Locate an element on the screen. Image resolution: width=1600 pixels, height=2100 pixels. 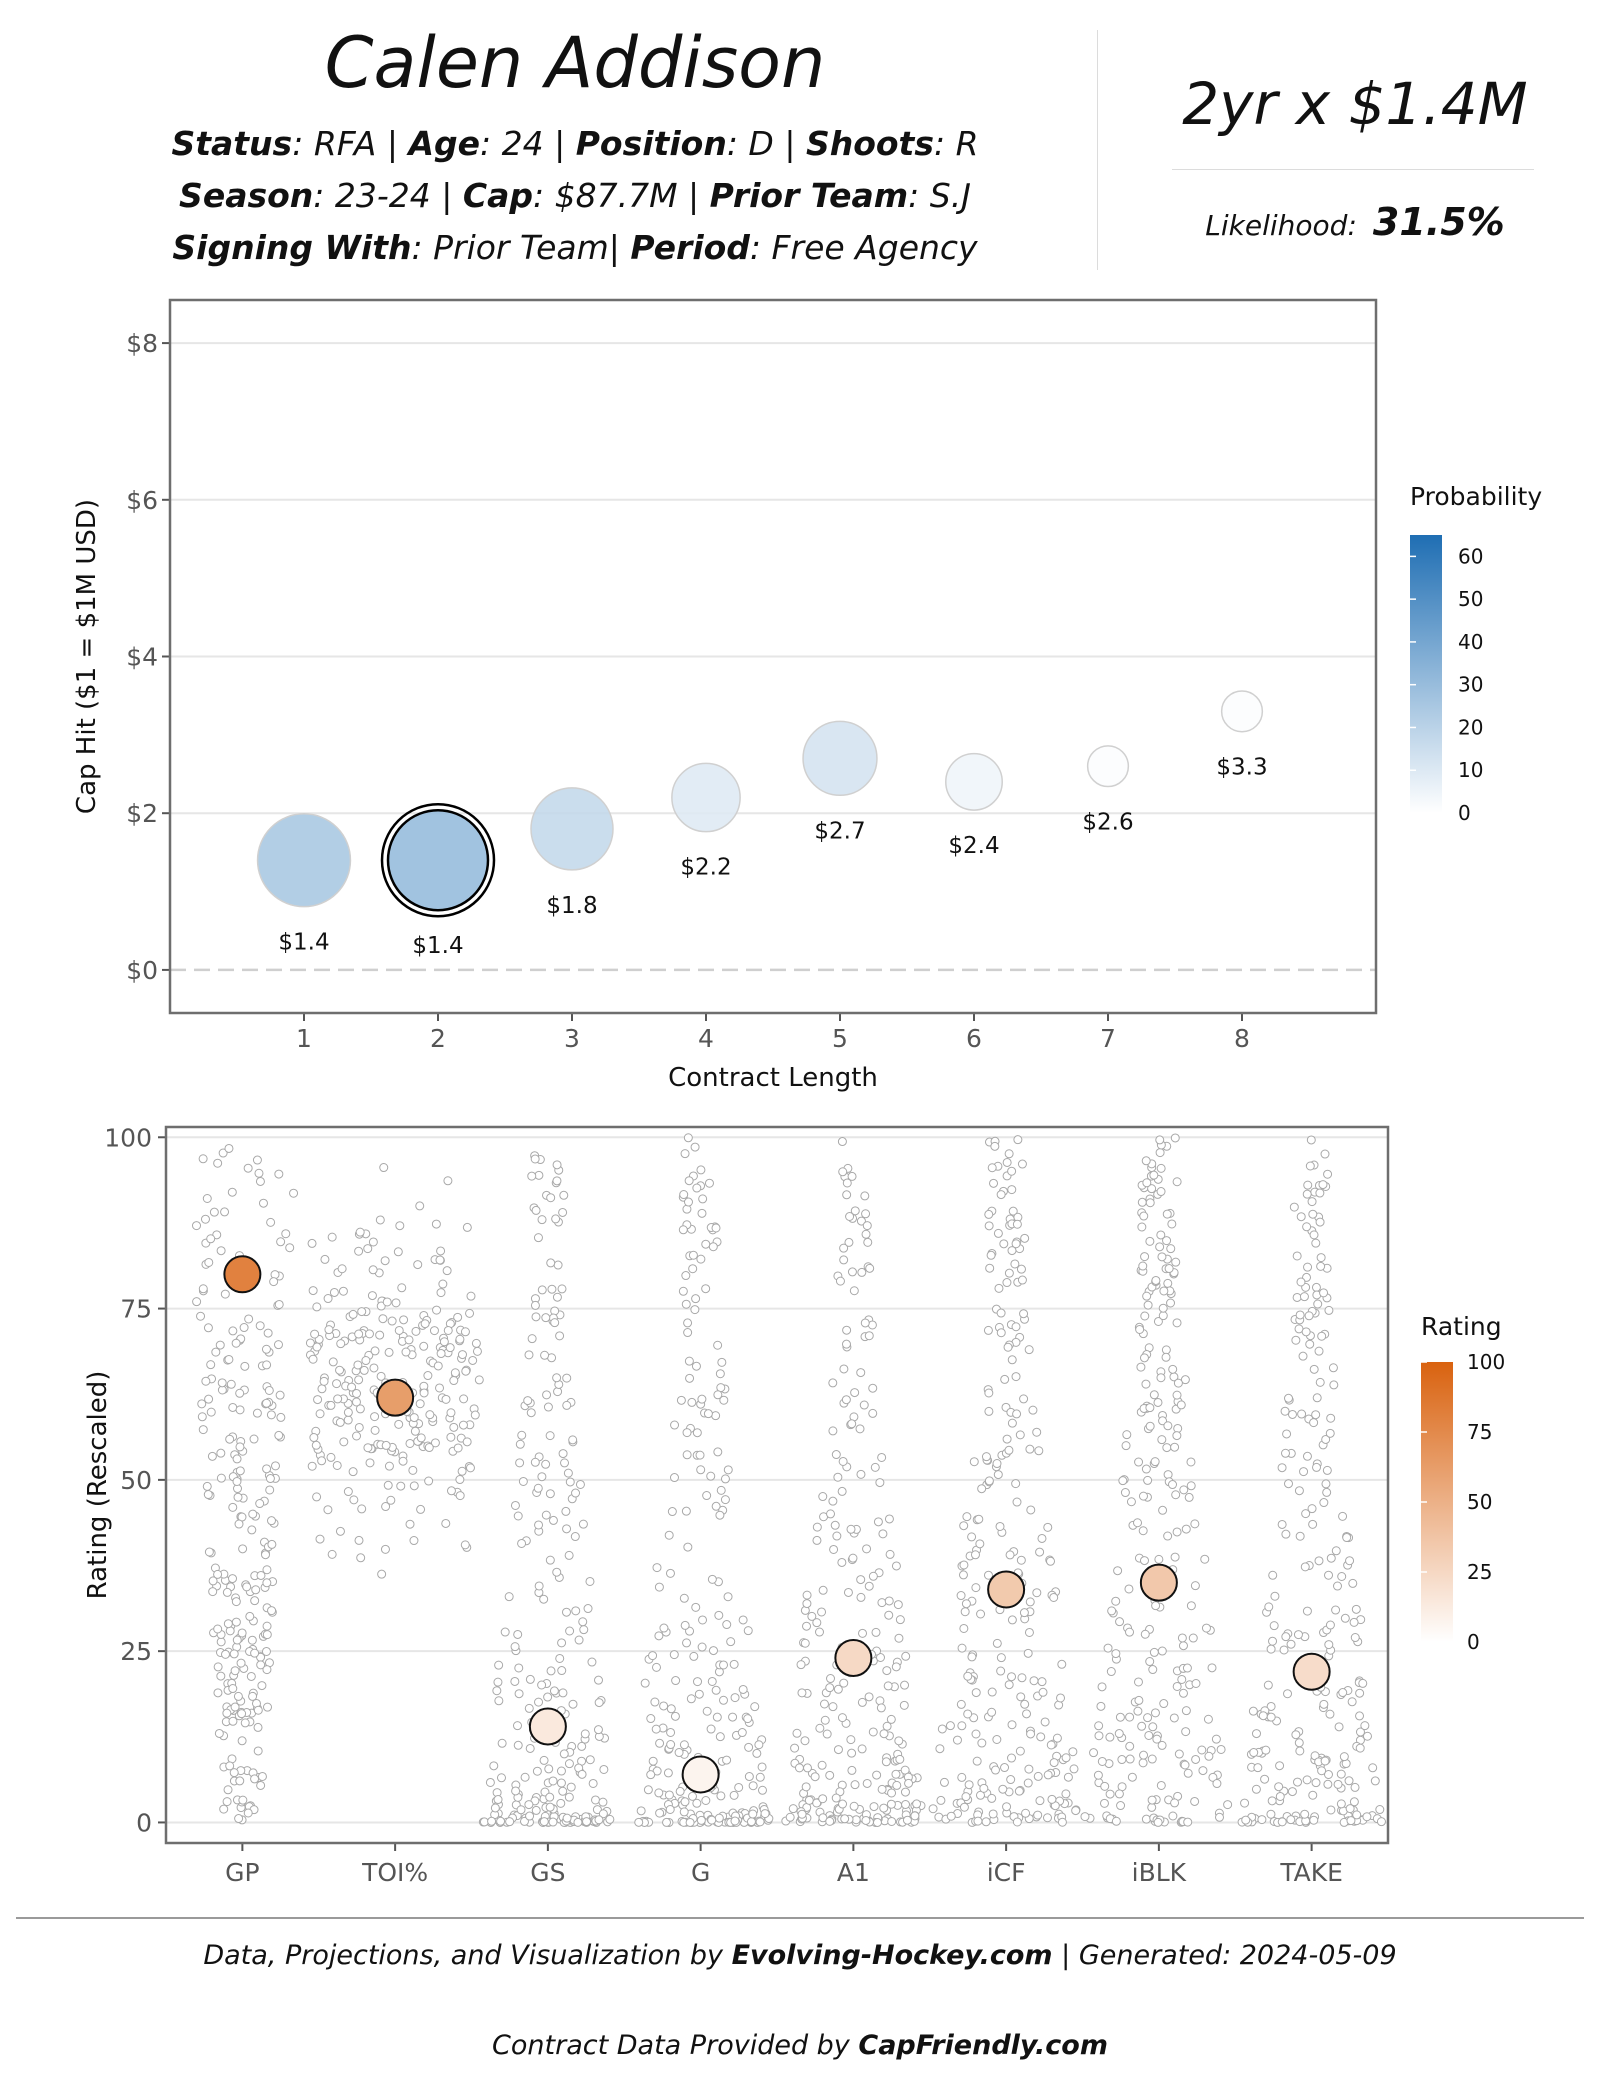
status-label: Status is located at coordinates (232, 143).